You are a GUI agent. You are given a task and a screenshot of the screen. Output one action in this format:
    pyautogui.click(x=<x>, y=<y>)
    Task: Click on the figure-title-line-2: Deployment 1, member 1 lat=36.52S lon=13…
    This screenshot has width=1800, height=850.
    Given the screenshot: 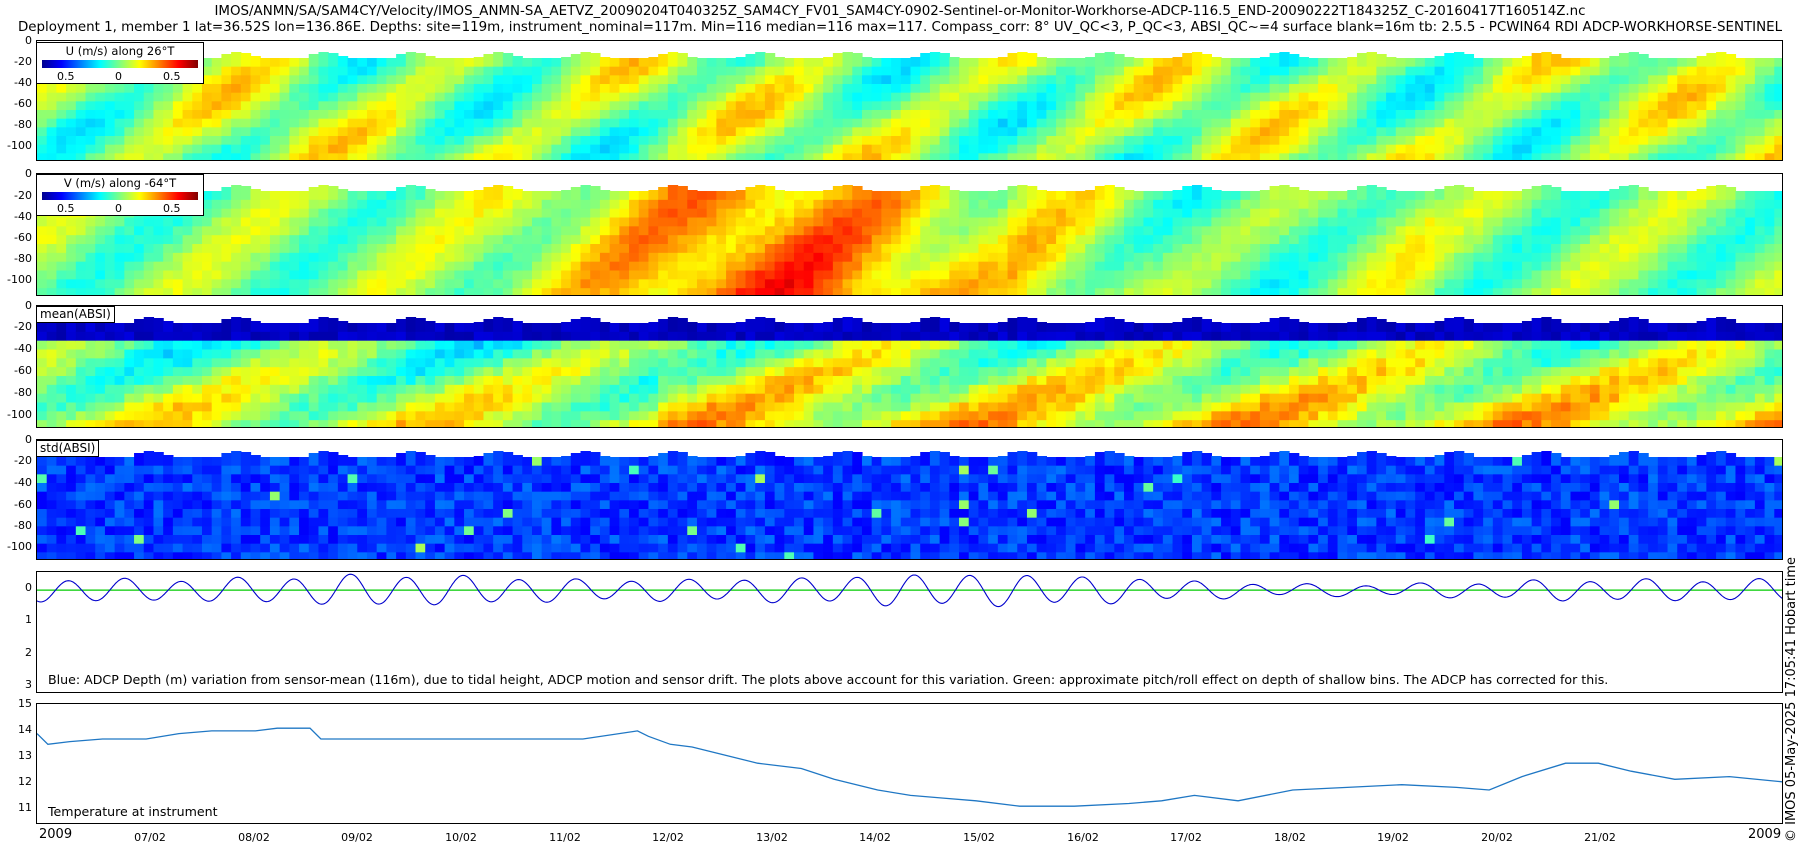 What is the action you would take?
    pyautogui.click(x=900, y=27)
    